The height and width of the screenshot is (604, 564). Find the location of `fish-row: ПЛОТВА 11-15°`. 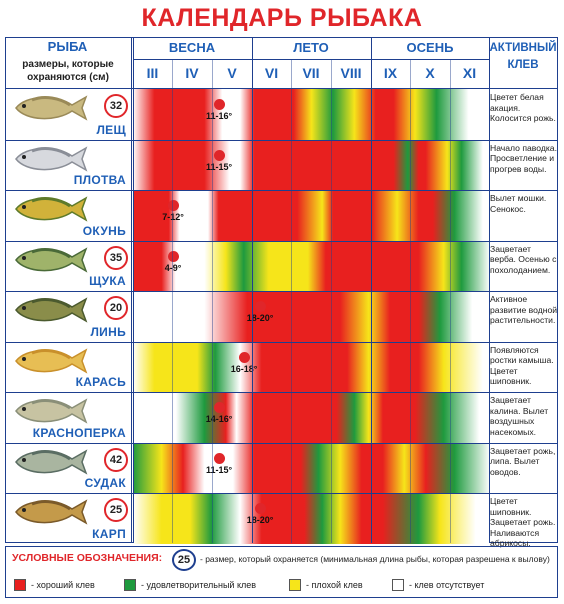

fish-row: ПЛОТВА 11-15° is located at coordinates (281, 164).